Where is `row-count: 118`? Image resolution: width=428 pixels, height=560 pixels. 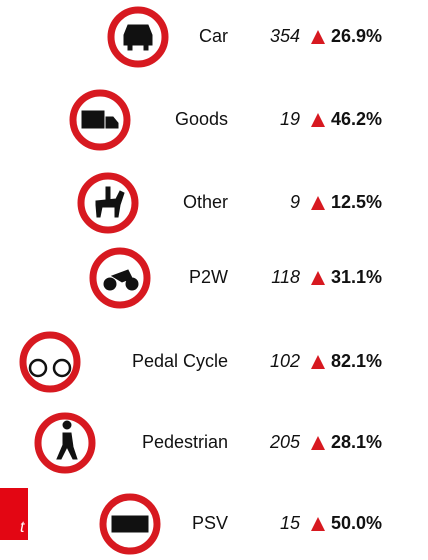
row-count: 118 is located at coordinates (285, 277).